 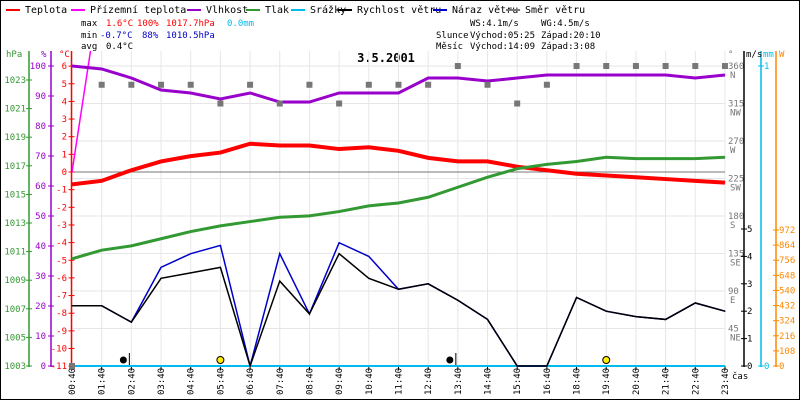 What do you see at coordinates (103, 381) in the screenshot?
I see `x-tick-label: 01:40` at bounding box center [103, 381].